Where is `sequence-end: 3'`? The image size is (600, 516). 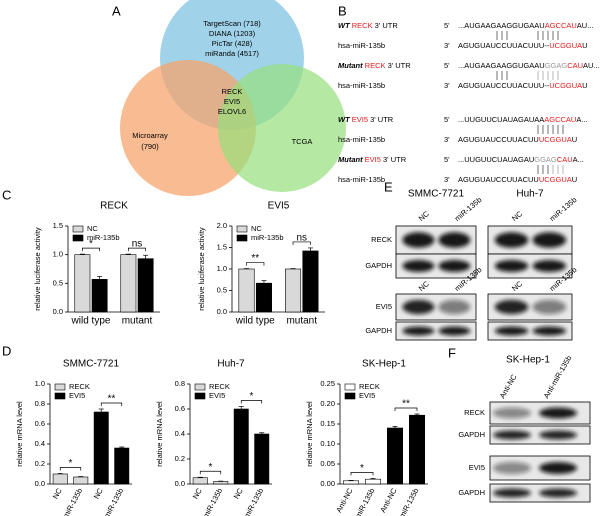
sequence-end: 3' is located at coordinates (447, 85).